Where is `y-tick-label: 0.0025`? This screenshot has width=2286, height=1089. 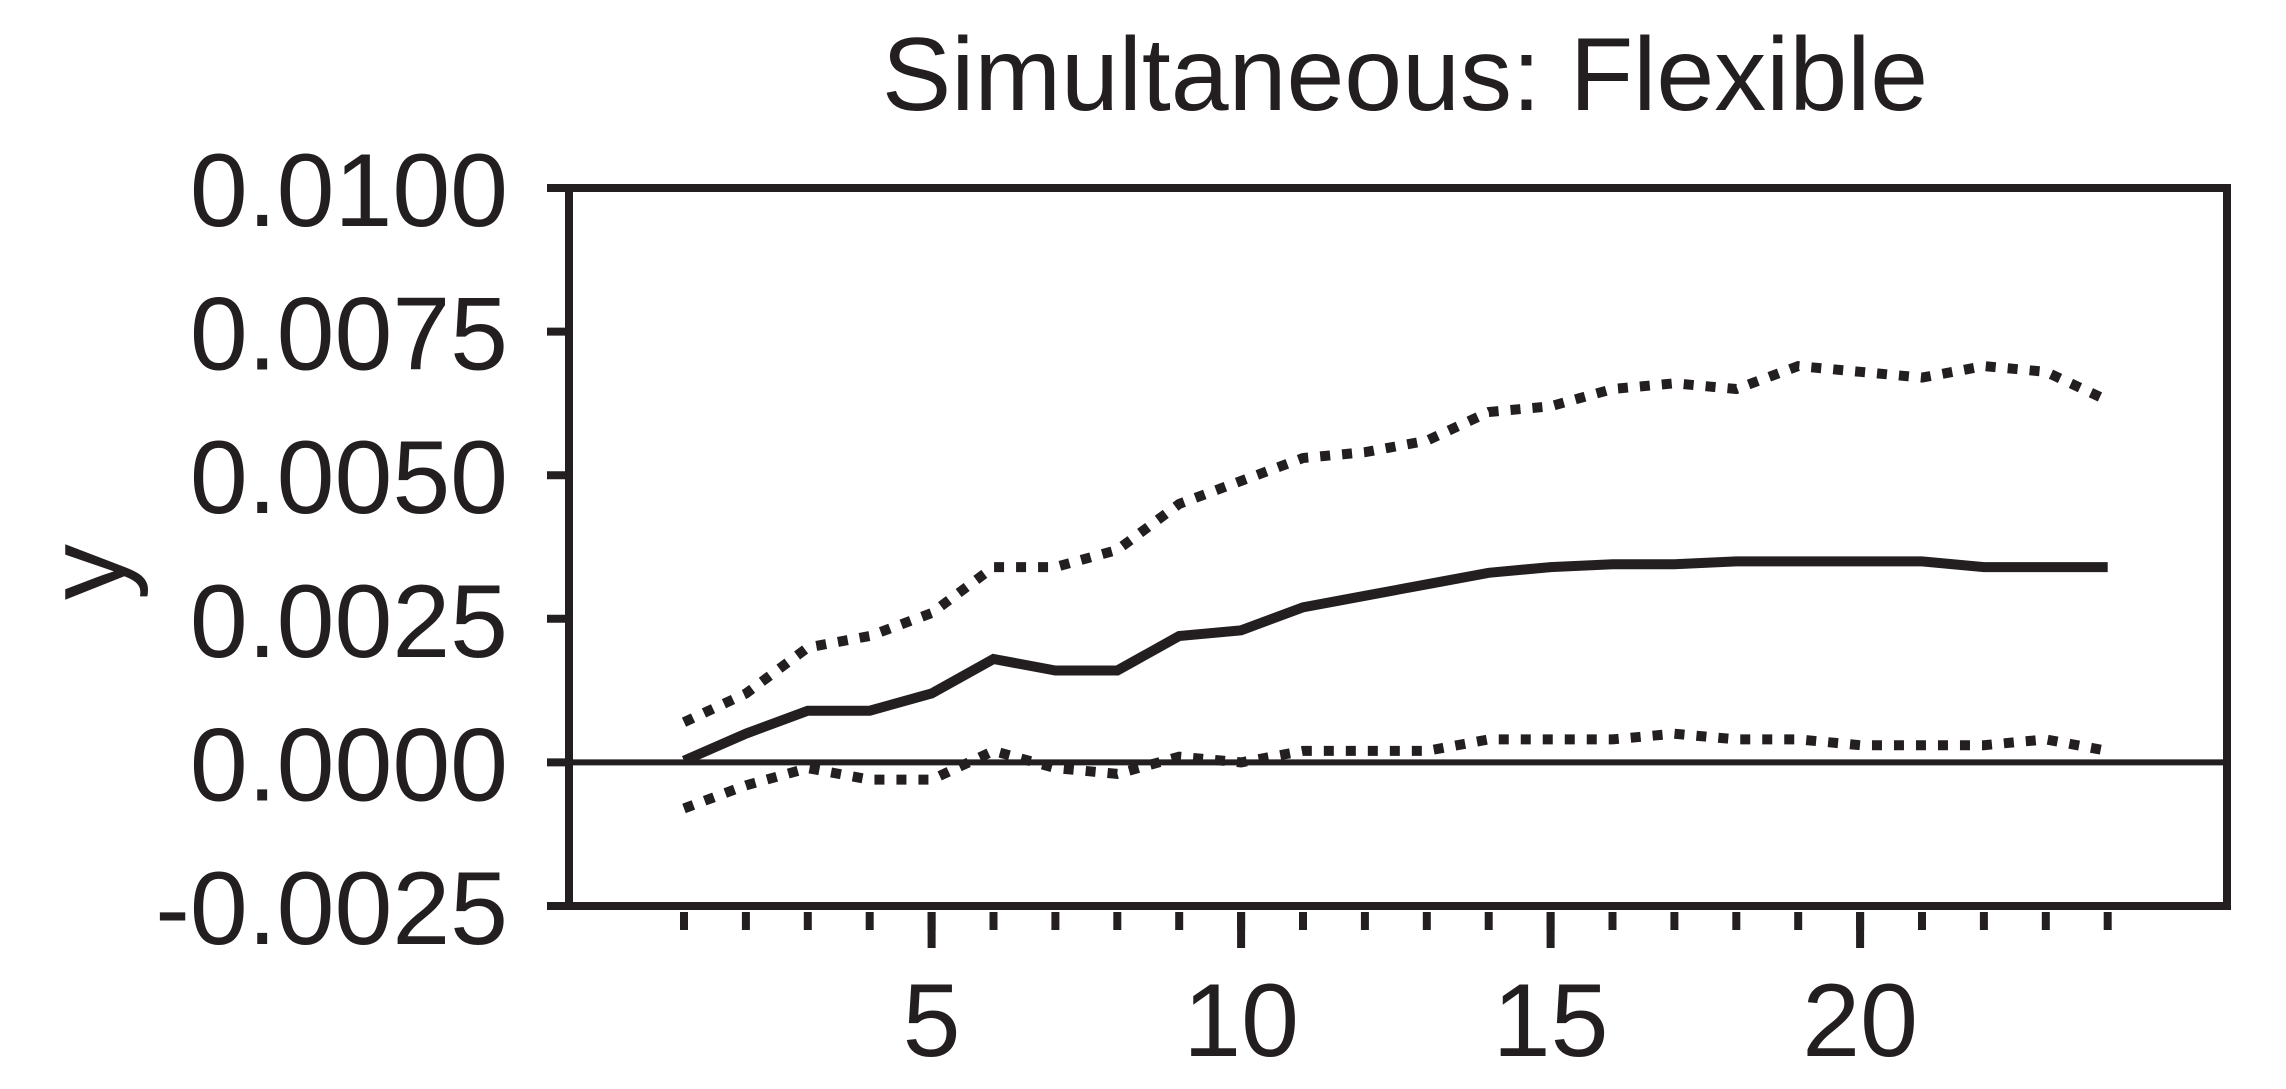 y-tick-label: 0.0025 is located at coordinates (349, 622).